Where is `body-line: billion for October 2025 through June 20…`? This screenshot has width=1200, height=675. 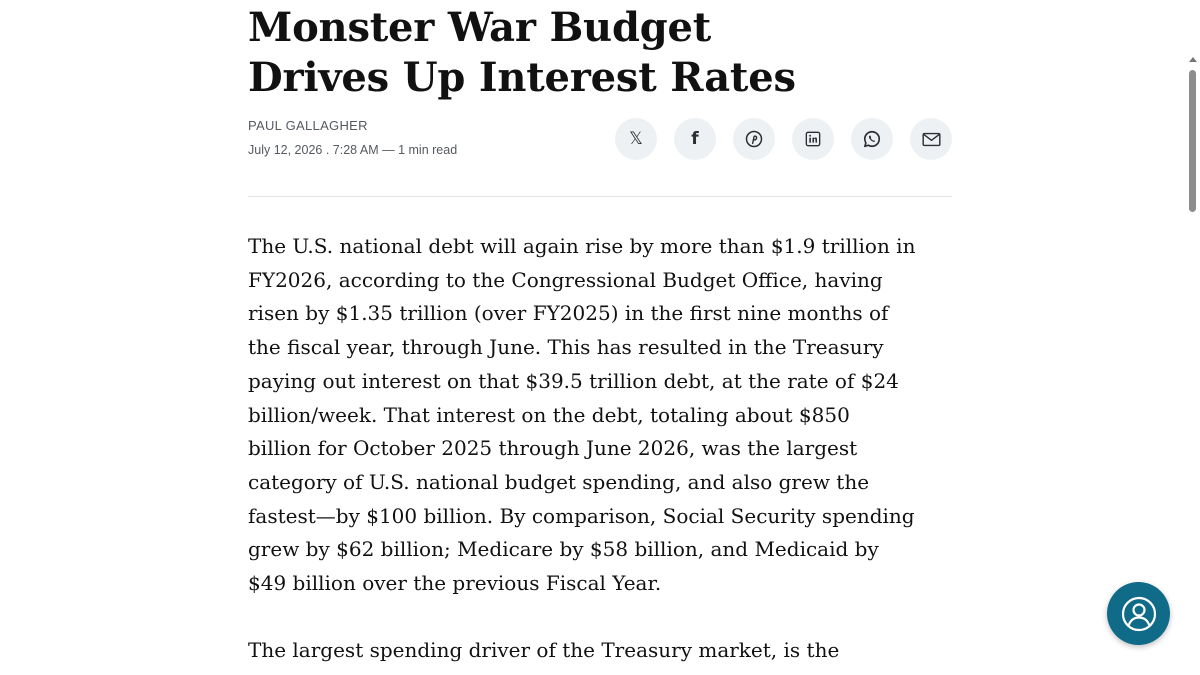
body-line: billion for October 2025 through June 20… is located at coordinates (553, 448).